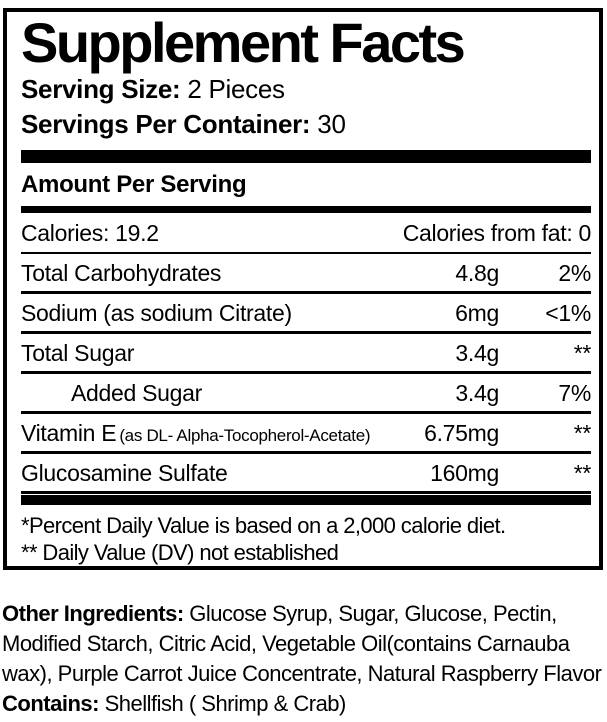  I want to click on nutrient-name-wrap: Sodium (as sodium Citrate), so click(212, 313).